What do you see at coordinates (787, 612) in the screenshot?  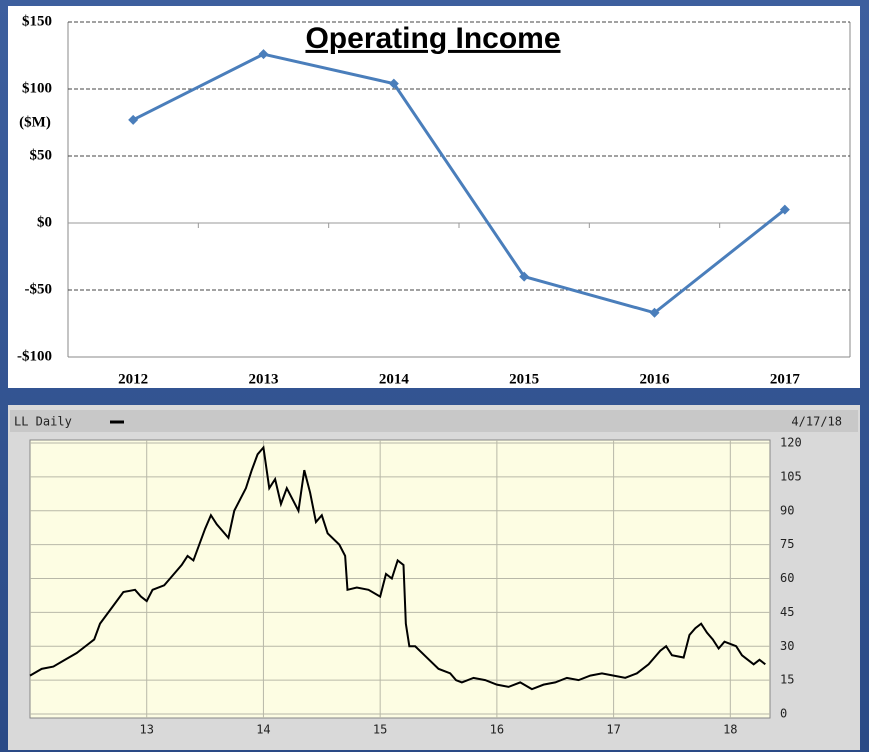 I see `y-tick-label: 45` at bounding box center [787, 612].